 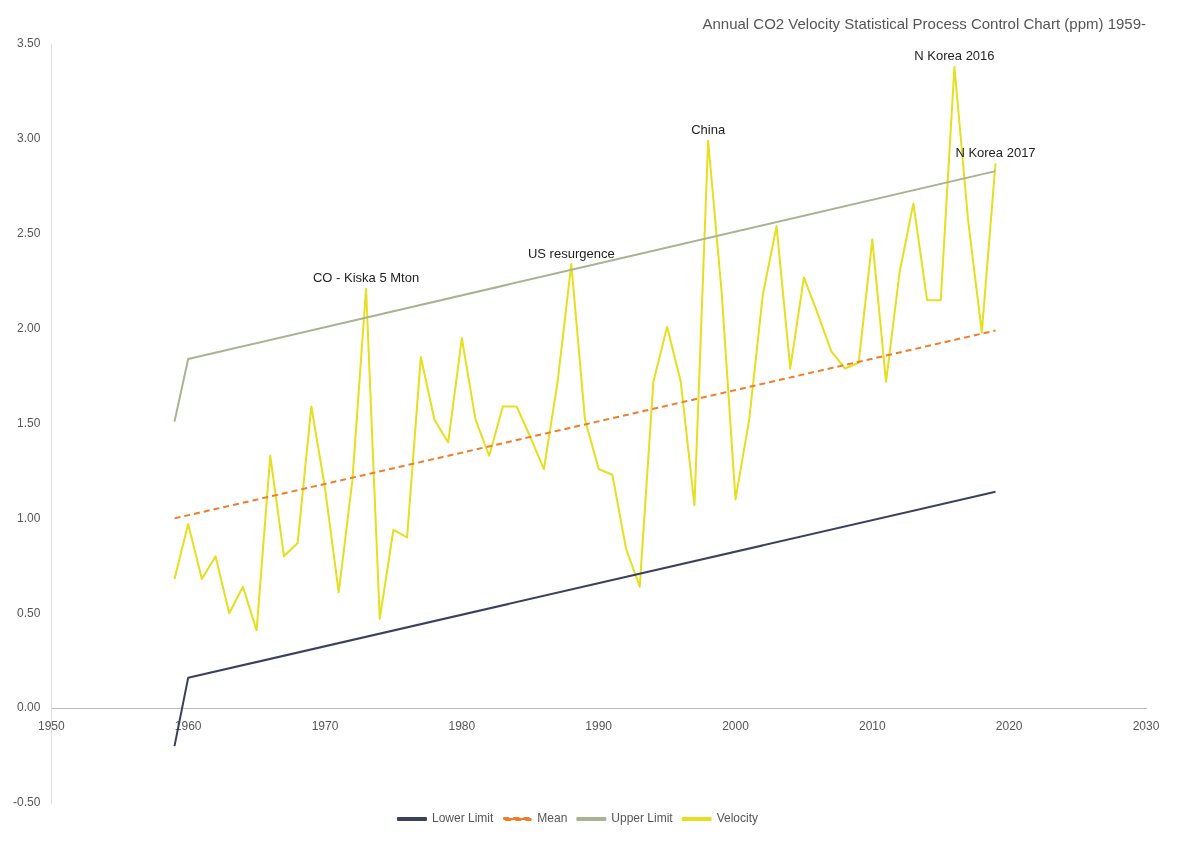 What do you see at coordinates (737, 818) in the screenshot?
I see `legend-label: Velocity` at bounding box center [737, 818].